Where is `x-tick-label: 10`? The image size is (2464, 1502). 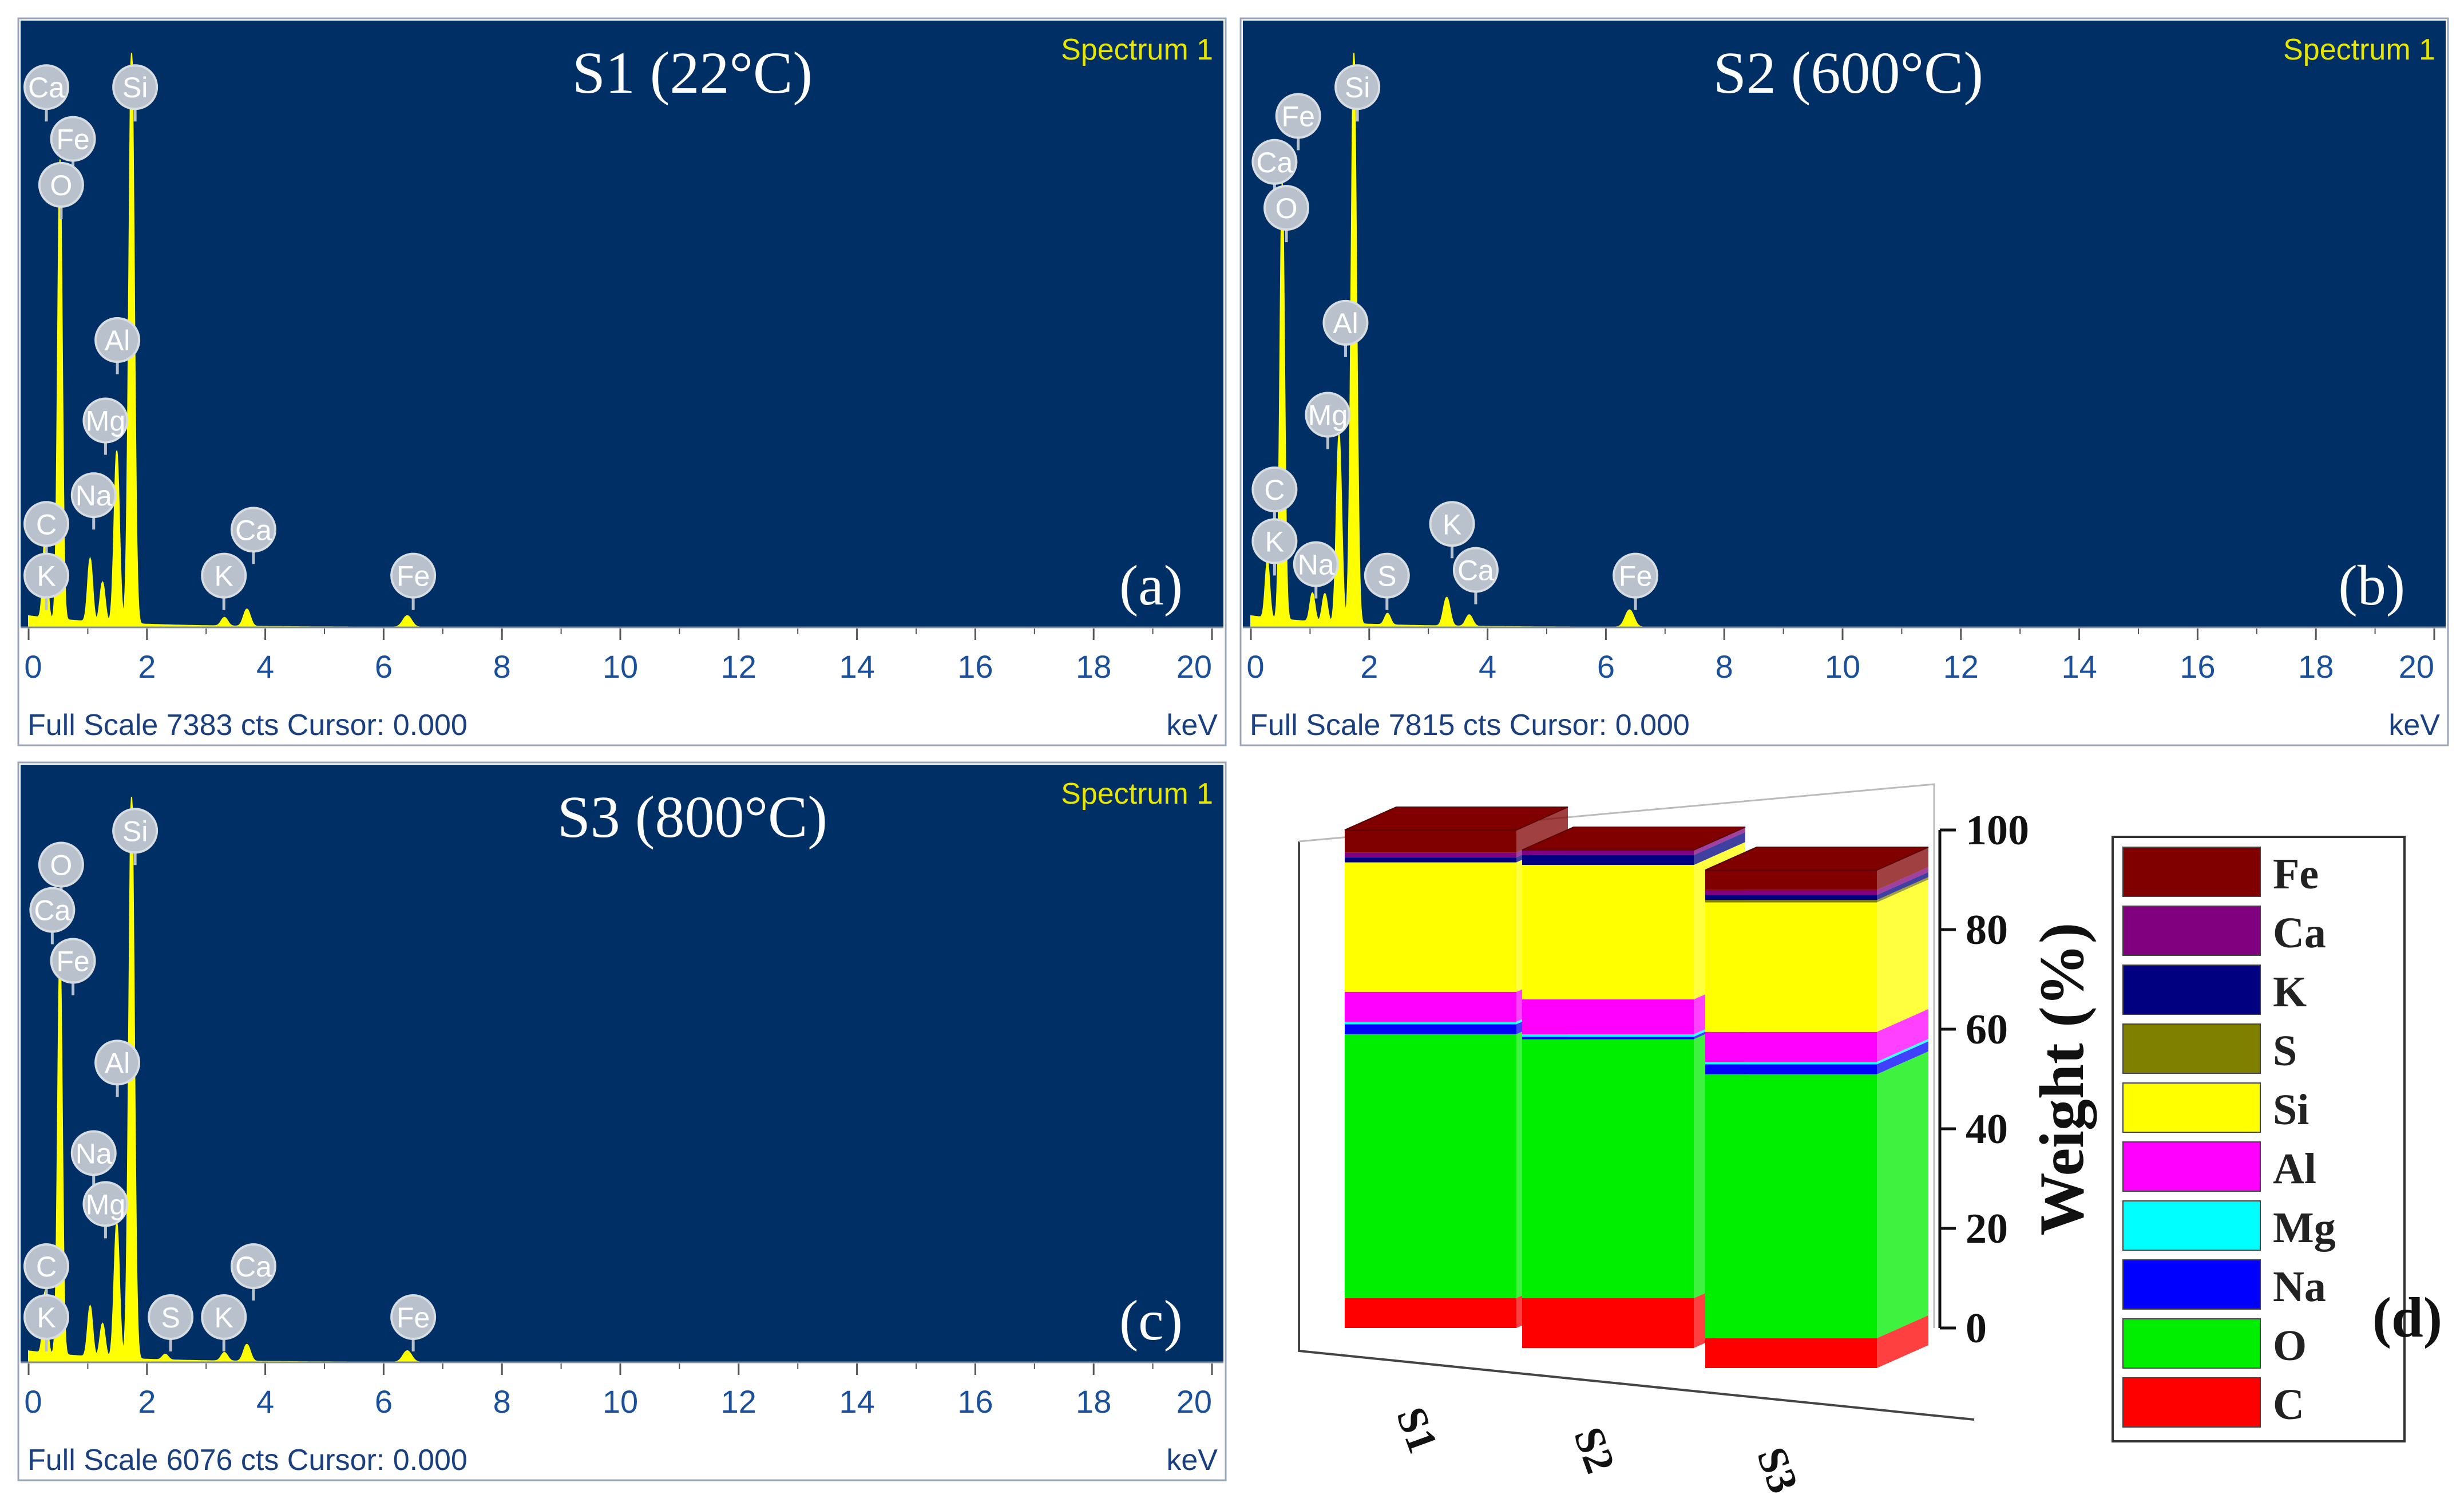 x-tick-label: 10 is located at coordinates (620, 1402).